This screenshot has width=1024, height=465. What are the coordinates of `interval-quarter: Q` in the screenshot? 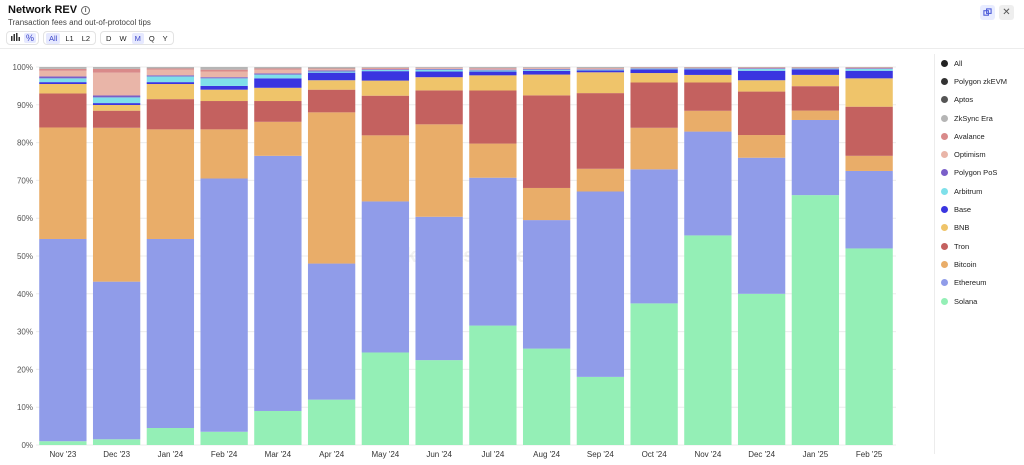 It's located at (151, 38).